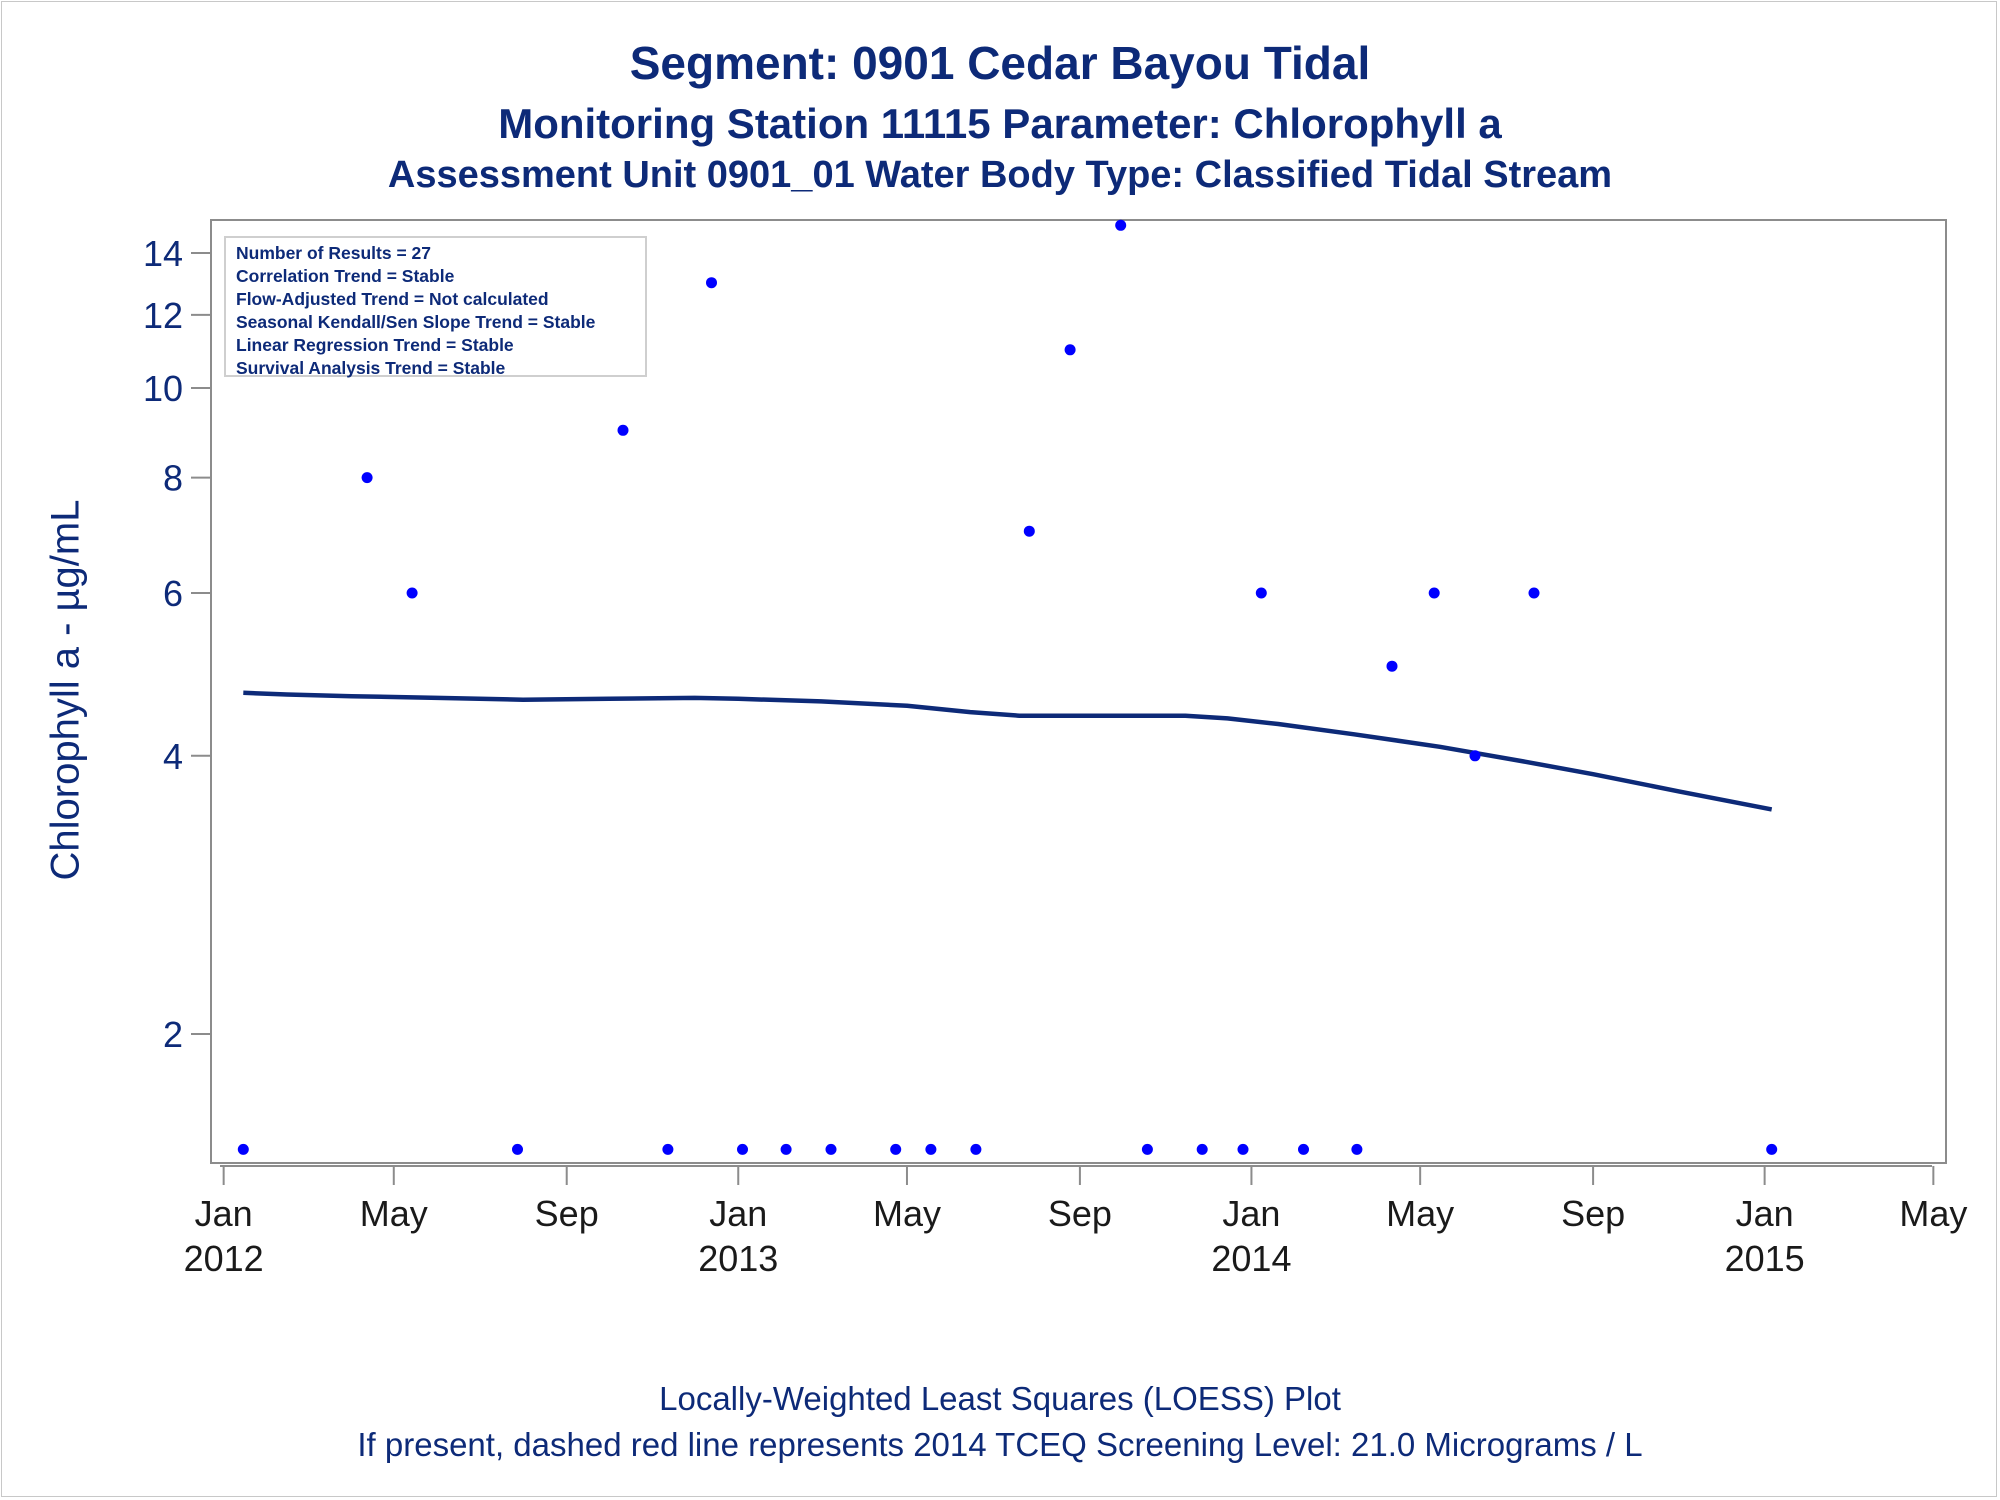 Image resolution: width=2000 pixels, height=1500 pixels. What do you see at coordinates (1765, 1258) in the screenshot?
I see `x-tick-label: 2015` at bounding box center [1765, 1258].